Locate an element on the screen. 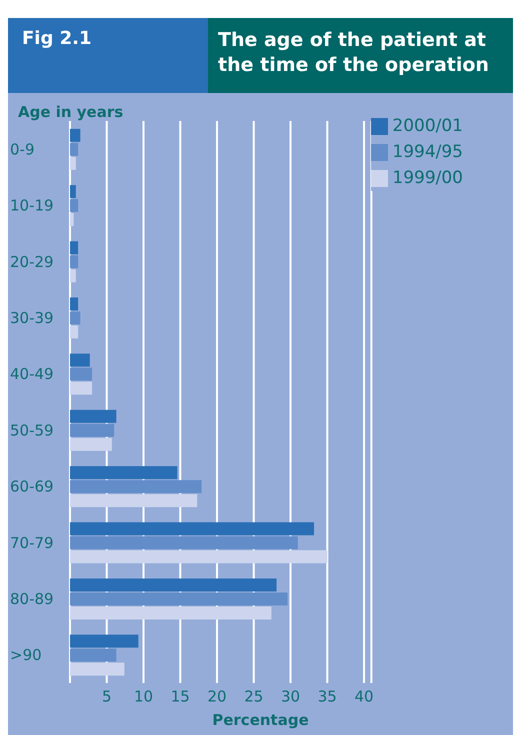 The width and height of the screenshot is (521, 735). y-tick-label: 60-69 is located at coordinates (32, 487).